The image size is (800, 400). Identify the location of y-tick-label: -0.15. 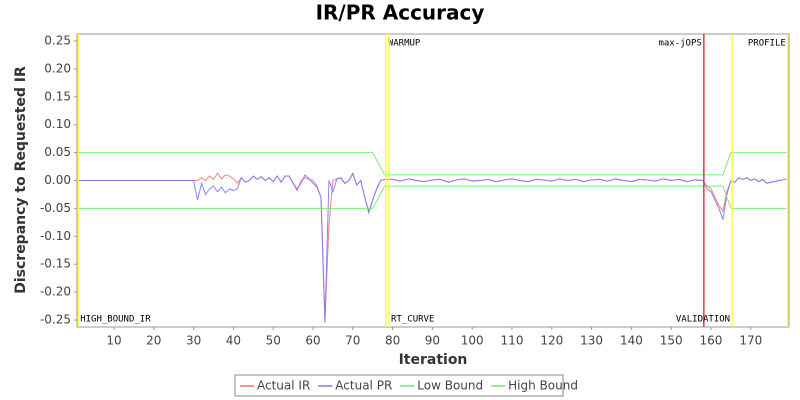
(55, 264).